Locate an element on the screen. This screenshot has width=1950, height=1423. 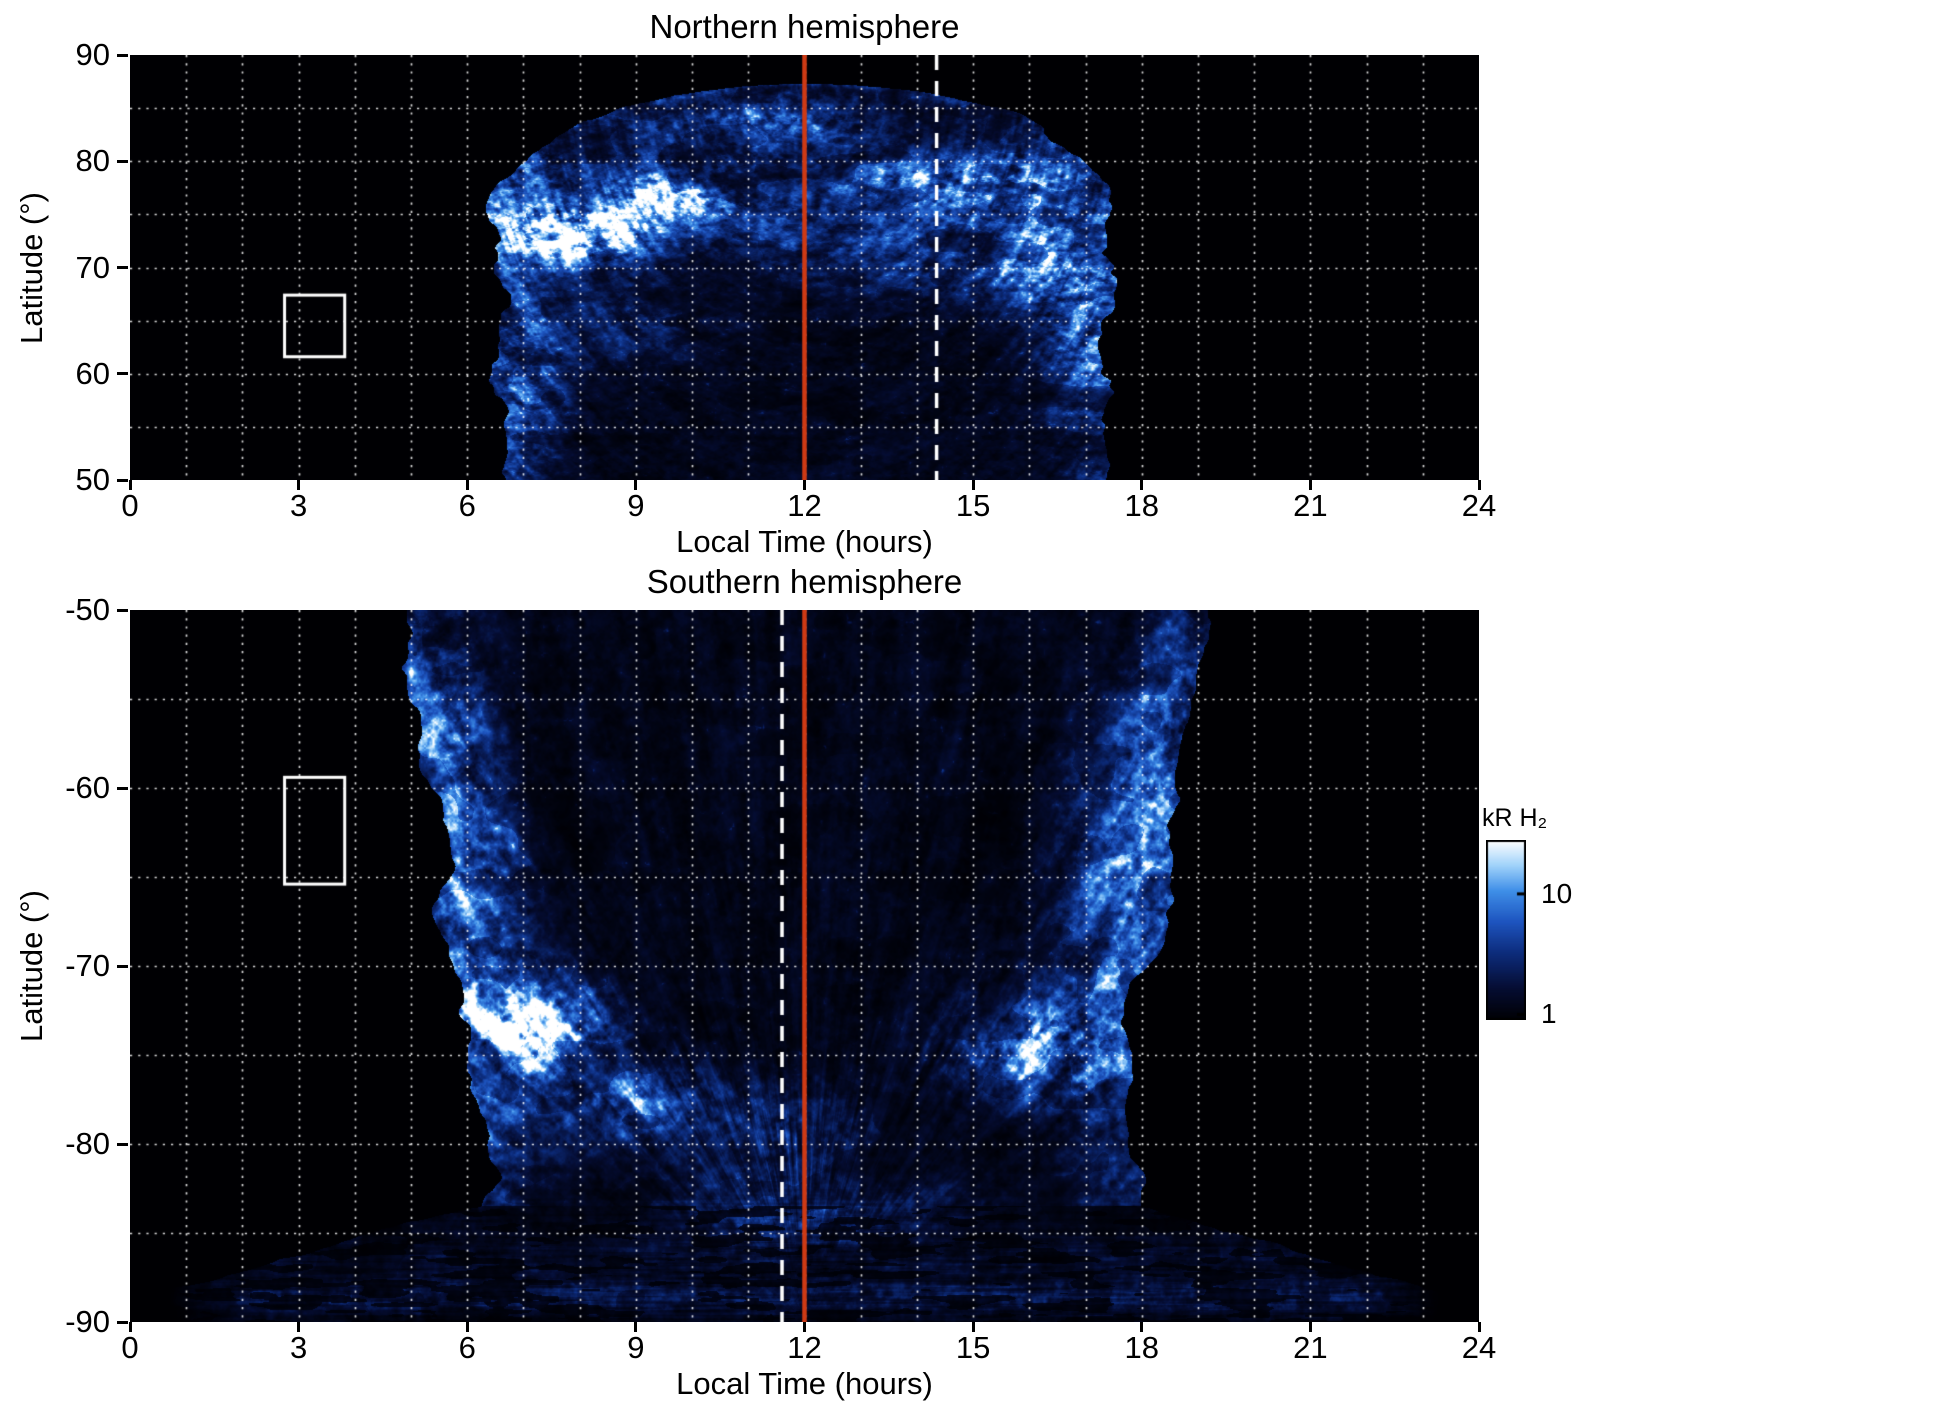
y-tick-label: -70 is located at coordinates (87, 965).